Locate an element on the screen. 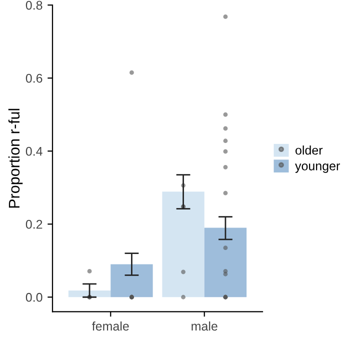  y-tick-label: 0.8 is located at coordinates (34, 5).